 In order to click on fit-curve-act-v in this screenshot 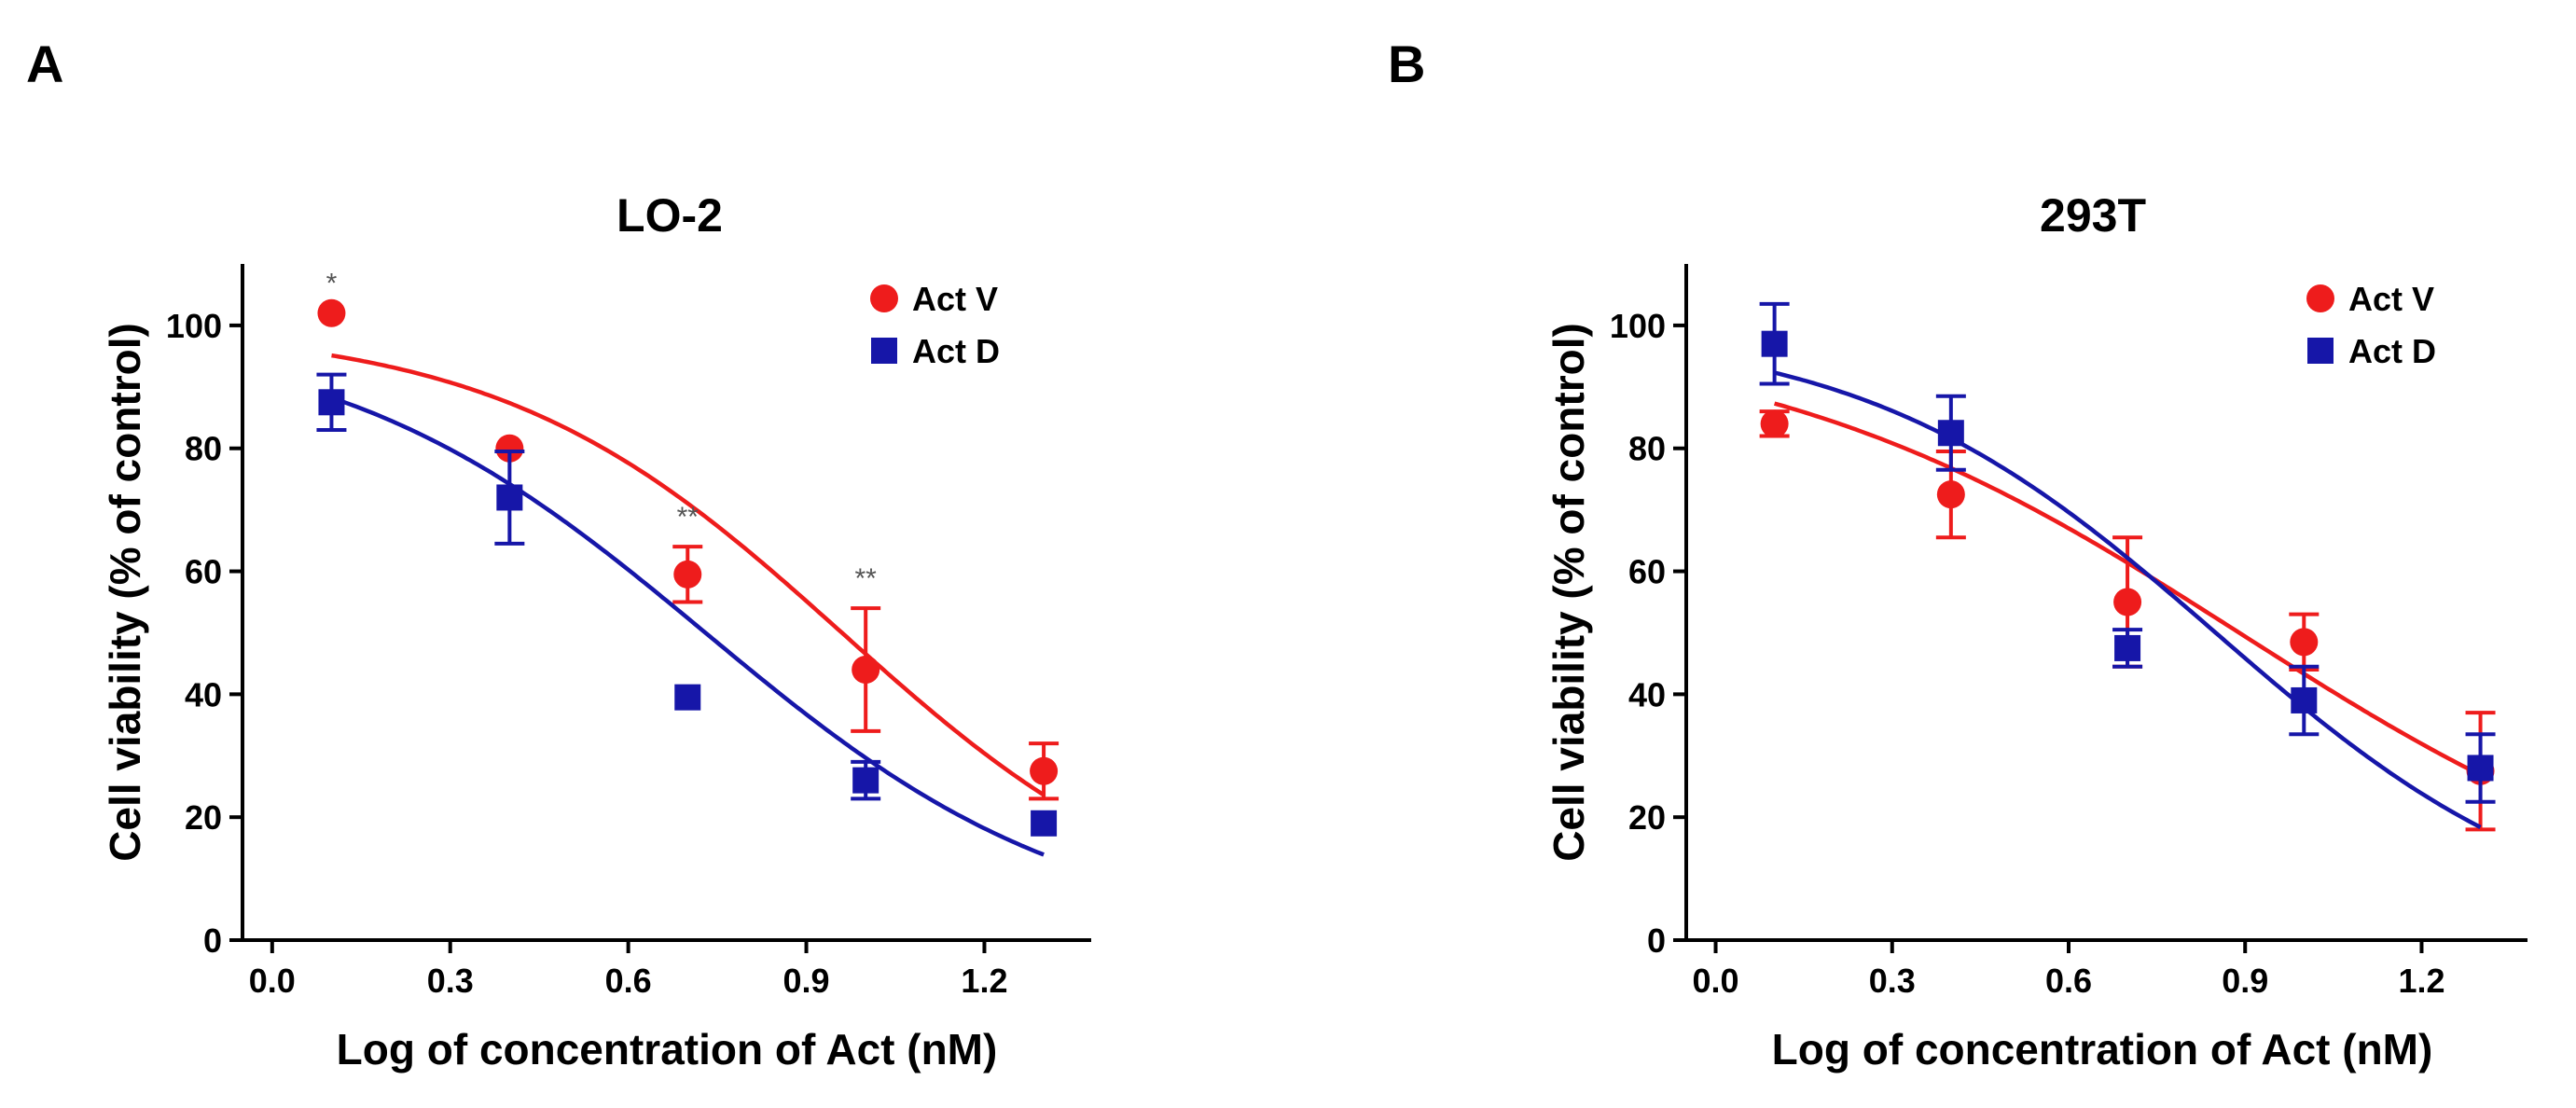, I will do `click(688, 575)`.